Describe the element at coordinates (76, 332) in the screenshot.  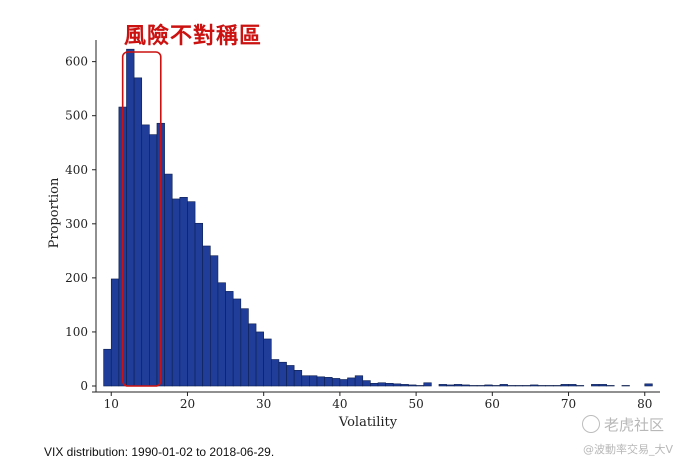
I see `y-tick-label: 100` at that location.